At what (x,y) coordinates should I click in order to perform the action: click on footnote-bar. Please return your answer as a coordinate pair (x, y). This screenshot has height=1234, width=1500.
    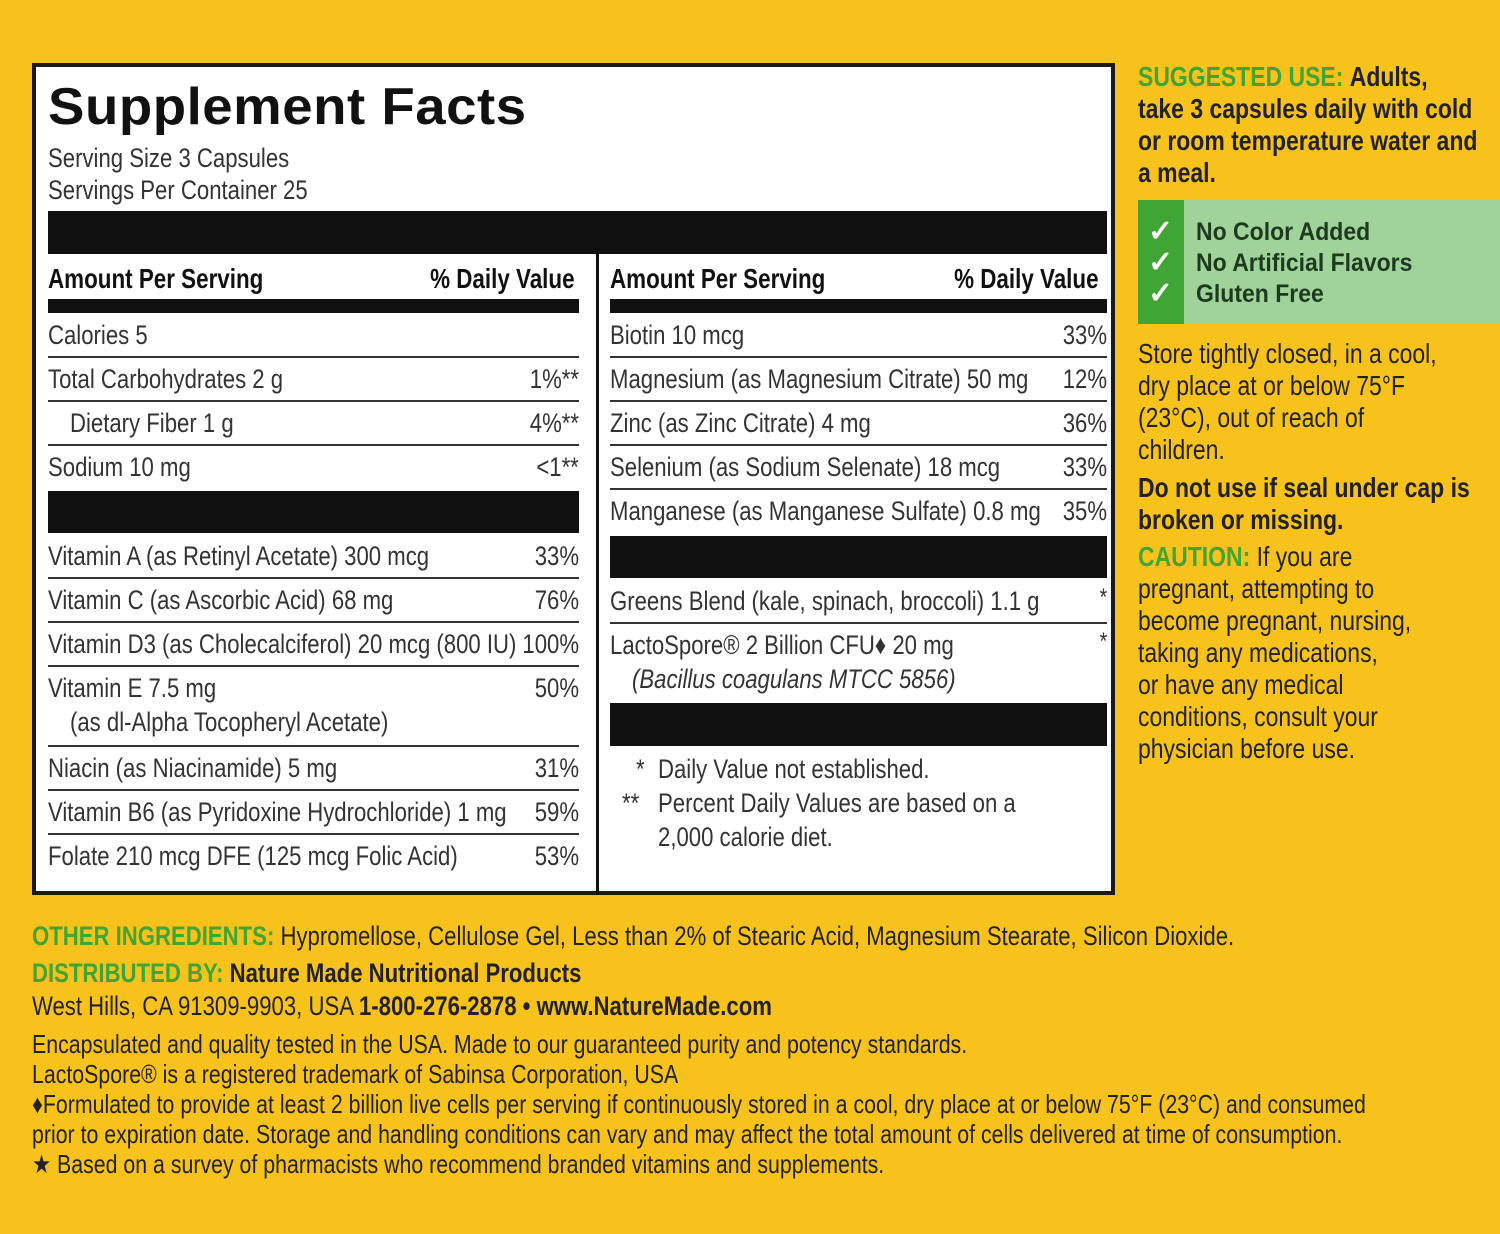
    Looking at the image, I should click on (858, 724).